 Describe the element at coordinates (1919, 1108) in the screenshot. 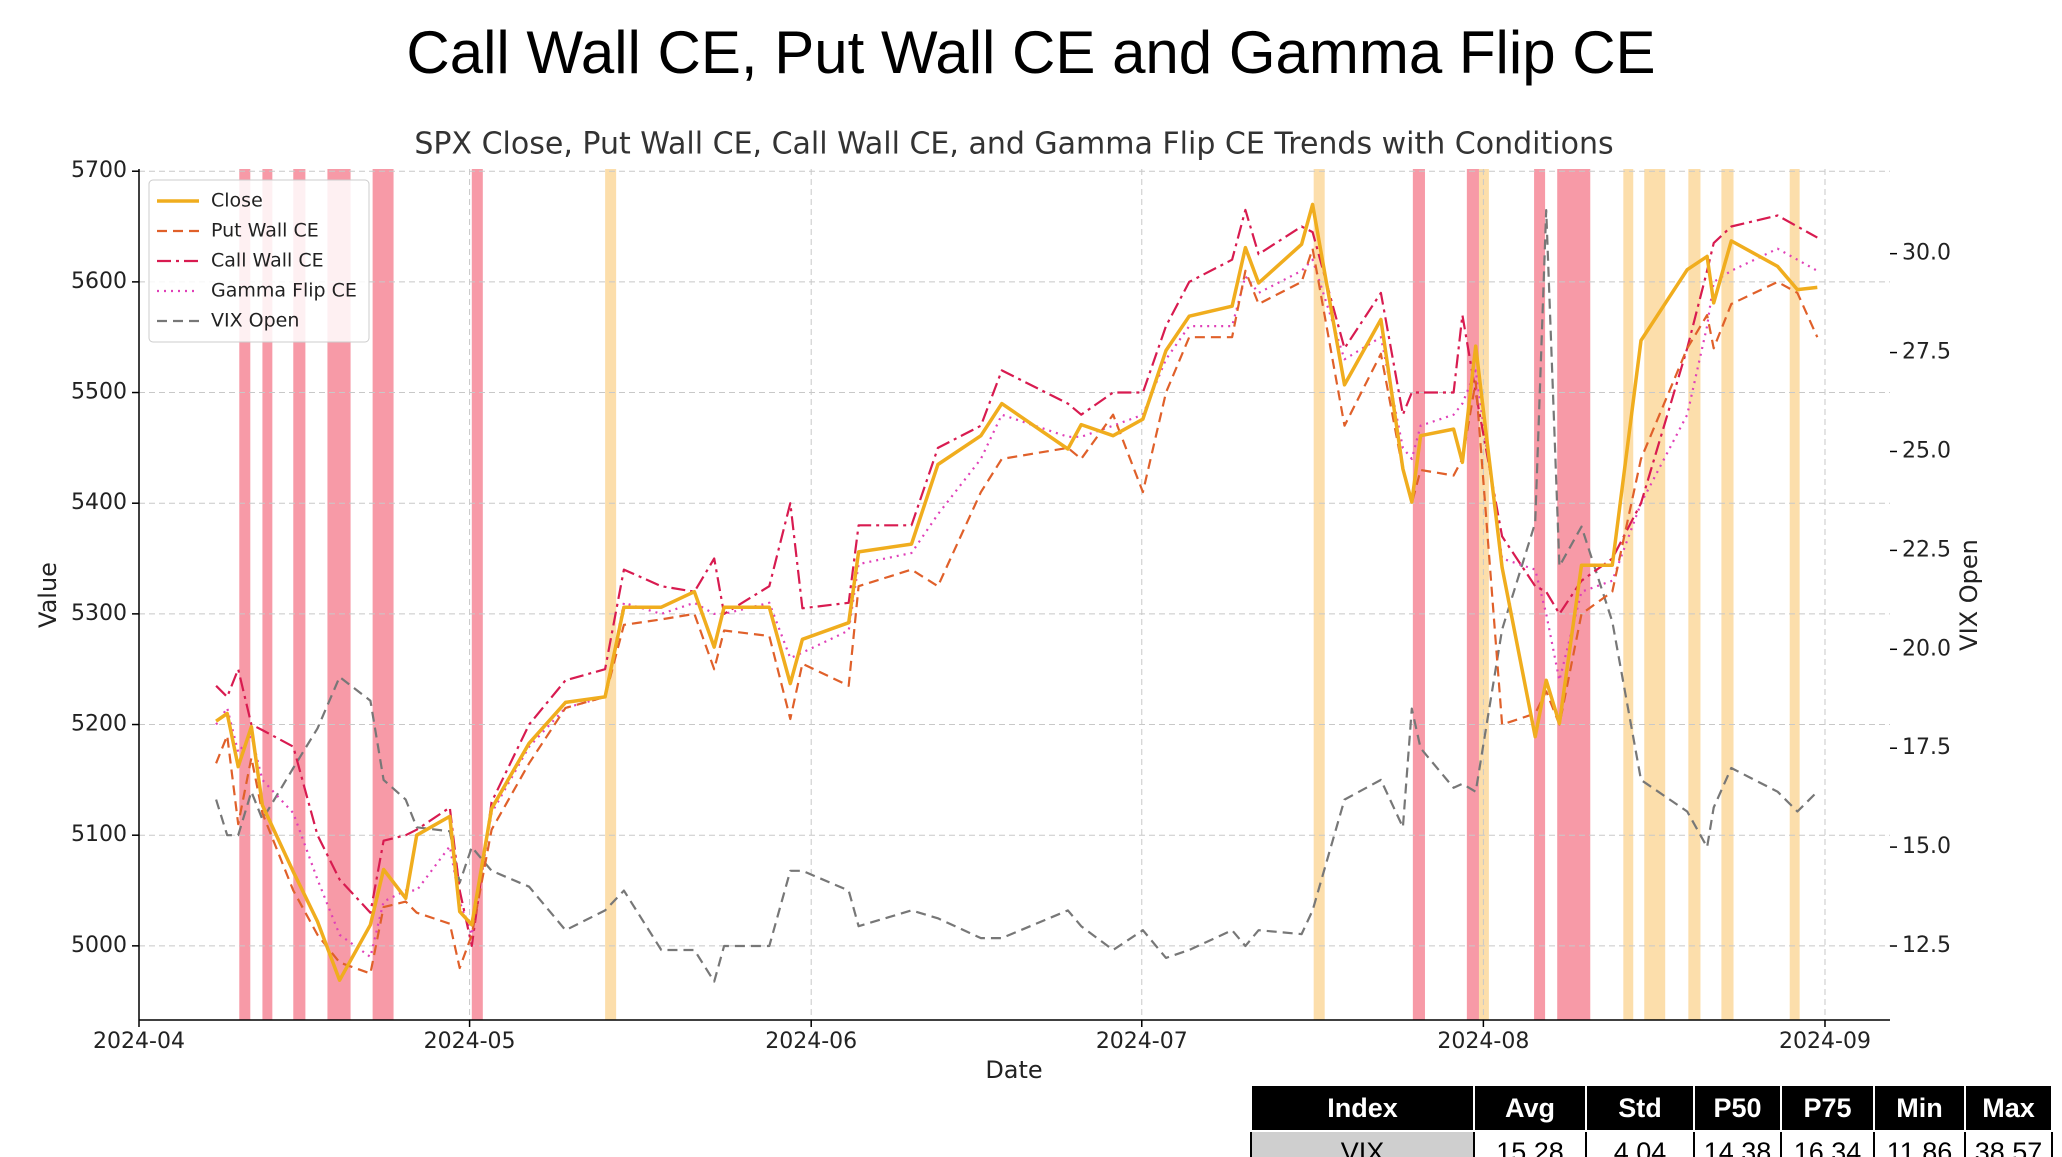

I see `table-header-cell: Min` at that location.